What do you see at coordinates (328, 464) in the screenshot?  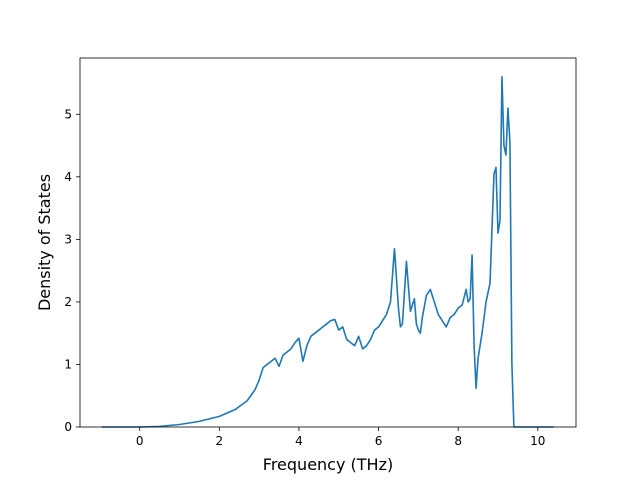 I see `x-axis-label: Frequency (THz)` at bounding box center [328, 464].